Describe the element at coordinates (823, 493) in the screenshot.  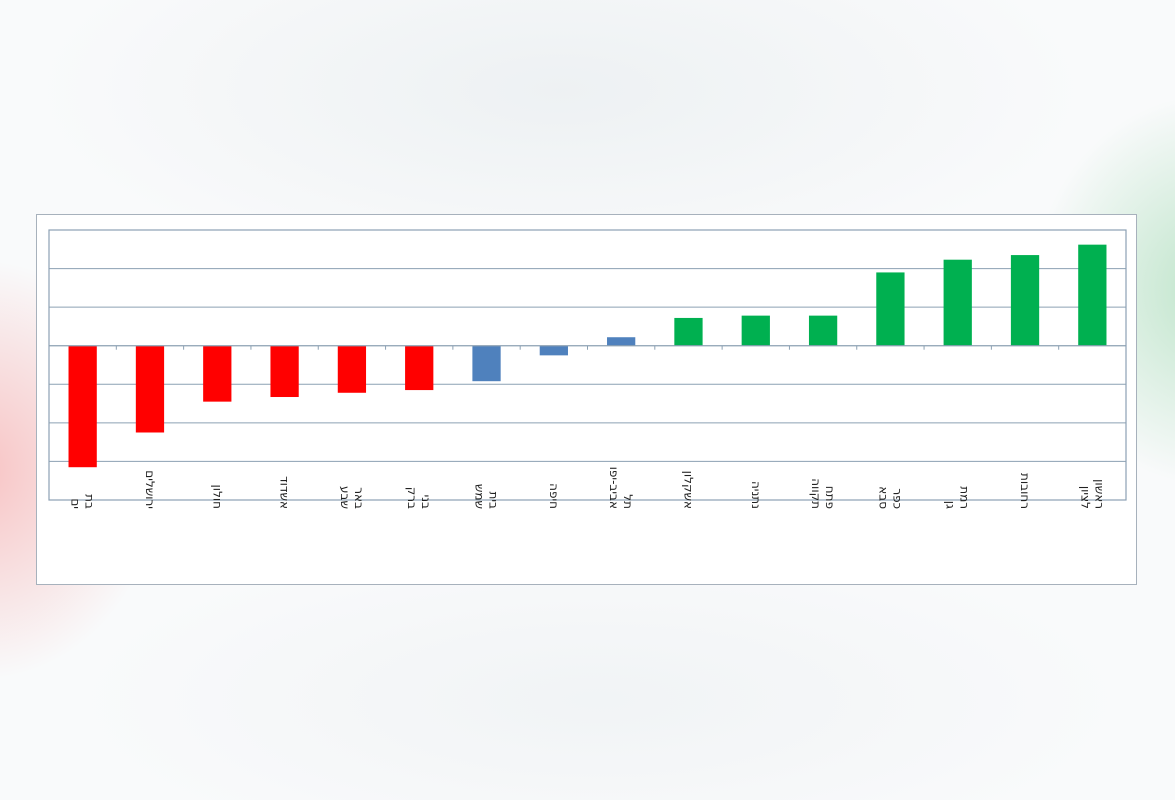
I see `category-label: פתחתקווה` at that location.